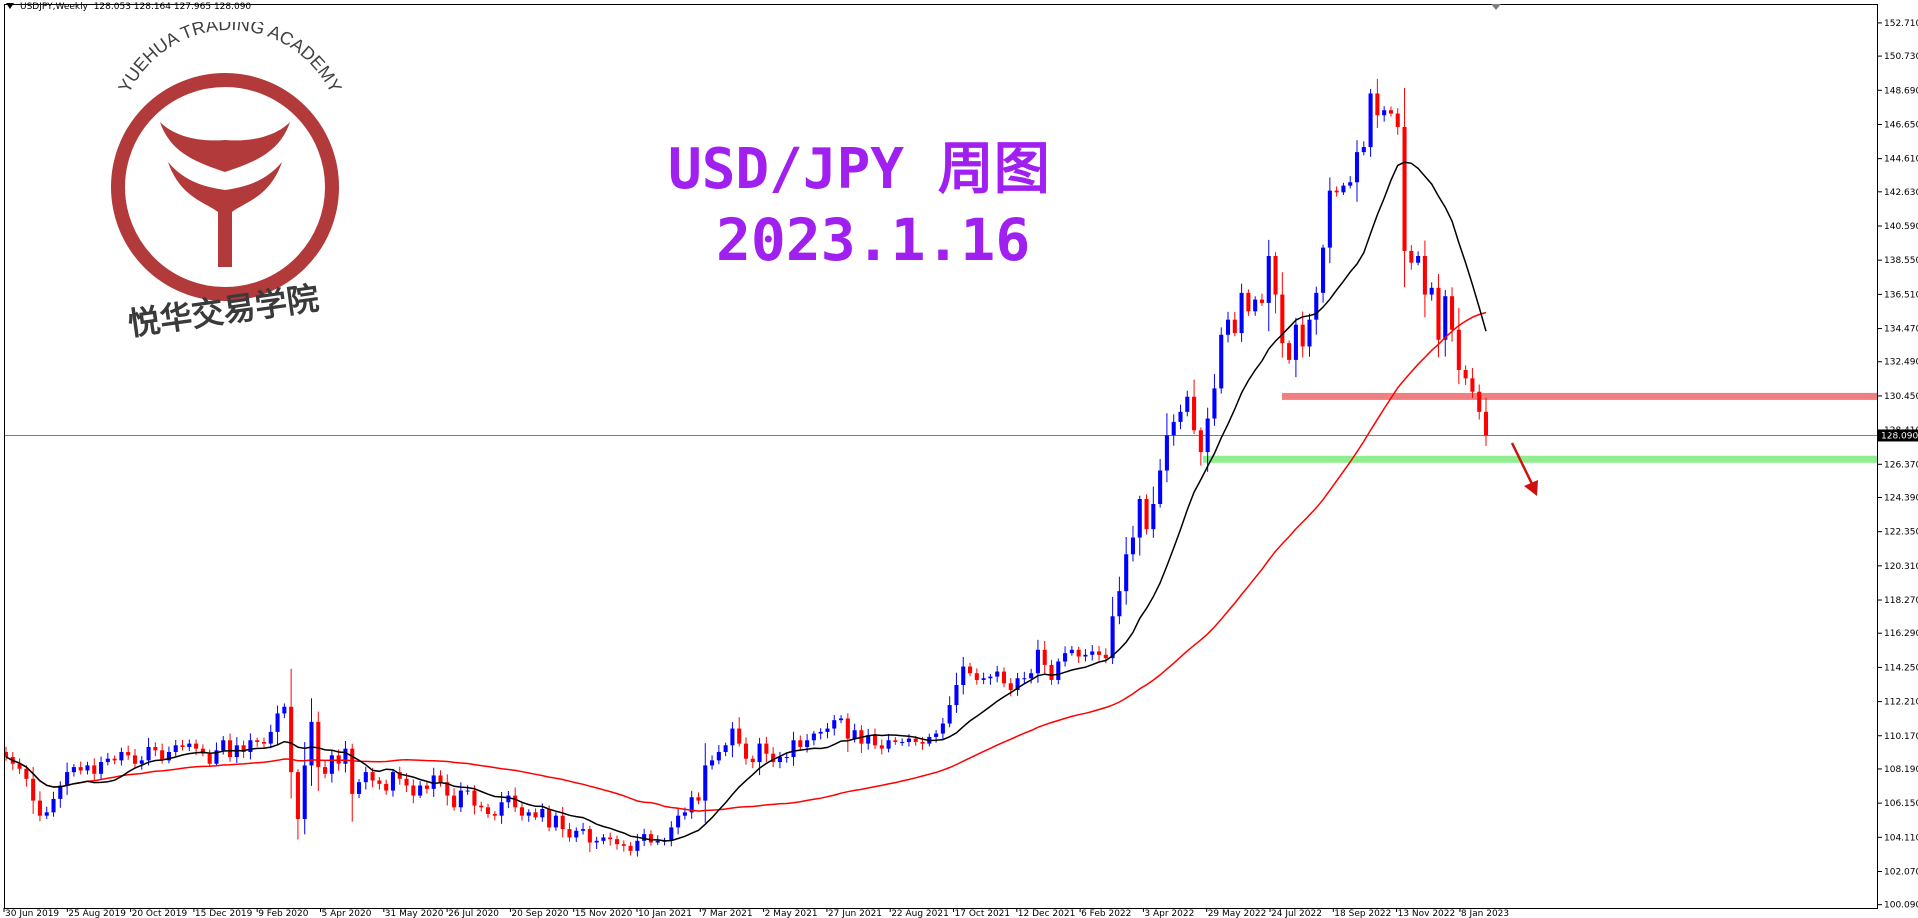  I want to click on y-tick-label: 136.510, so click(1901, 295).